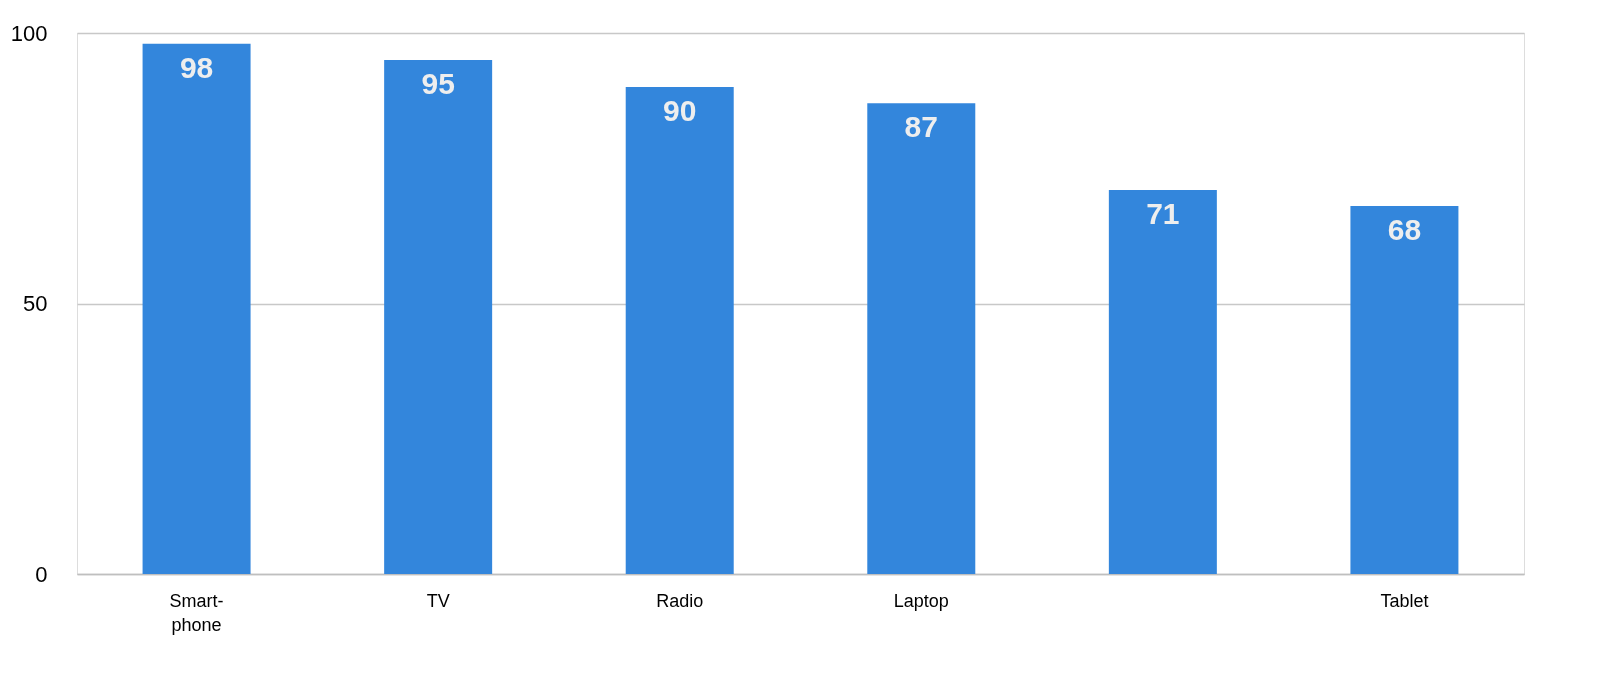 Image resolution: width=1599 pixels, height=684 pixels. I want to click on x-tick-label: TV, so click(438, 600).